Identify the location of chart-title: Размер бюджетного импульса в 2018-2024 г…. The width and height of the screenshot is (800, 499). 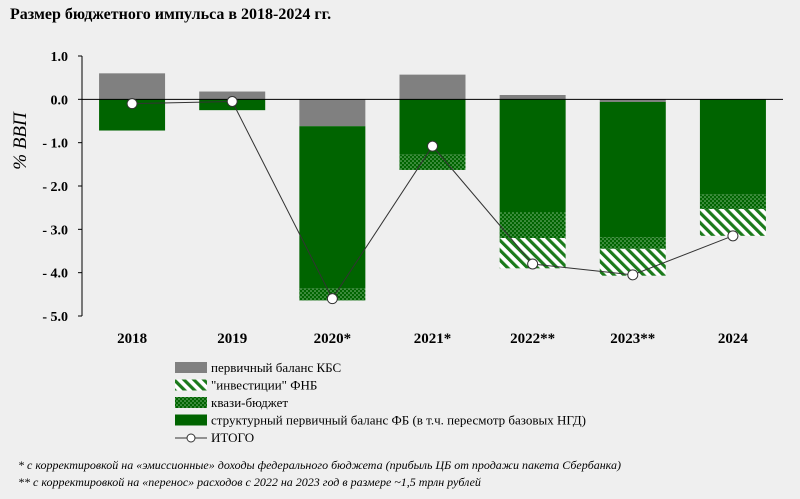
(171, 14).